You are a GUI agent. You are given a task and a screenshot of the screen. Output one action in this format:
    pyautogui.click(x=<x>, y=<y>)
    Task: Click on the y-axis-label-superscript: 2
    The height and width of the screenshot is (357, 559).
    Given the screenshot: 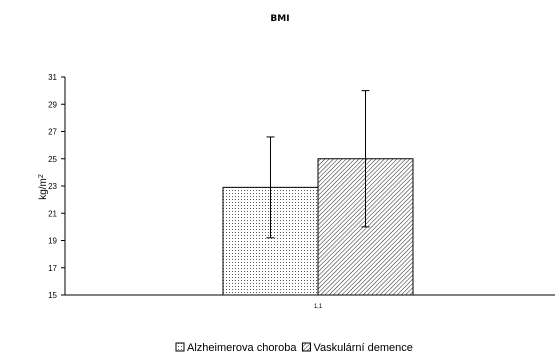 What is the action you would take?
    pyautogui.click(x=41, y=176)
    